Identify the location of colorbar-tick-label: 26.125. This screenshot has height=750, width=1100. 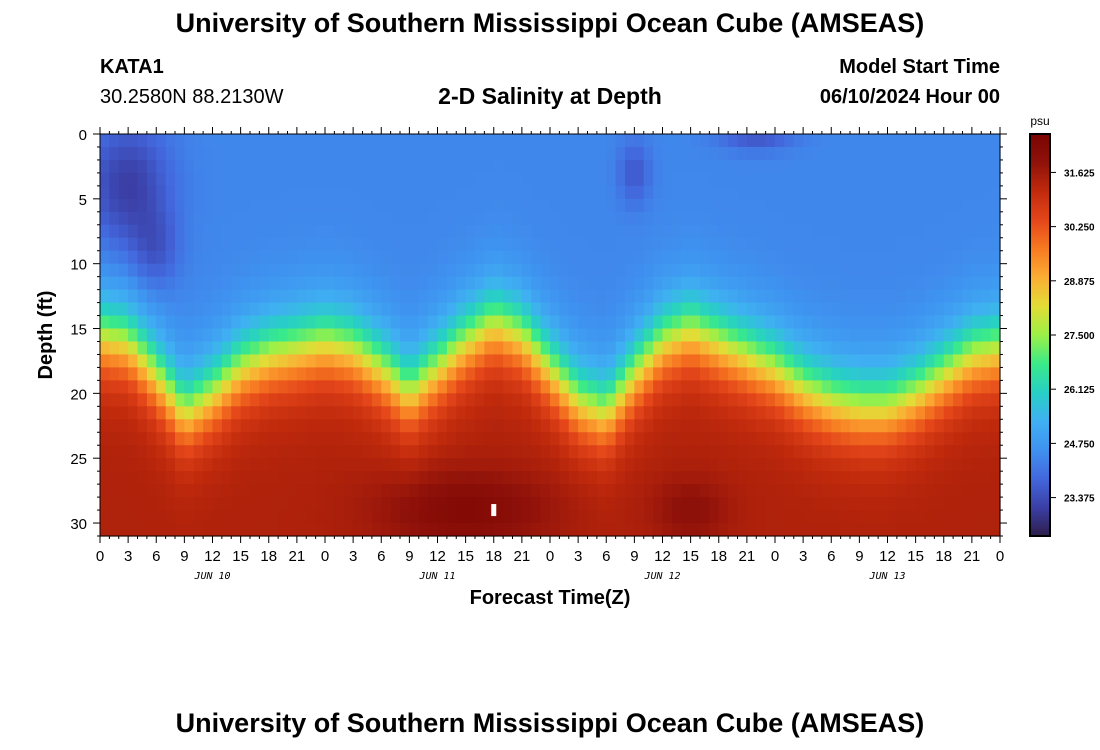
(1079, 390).